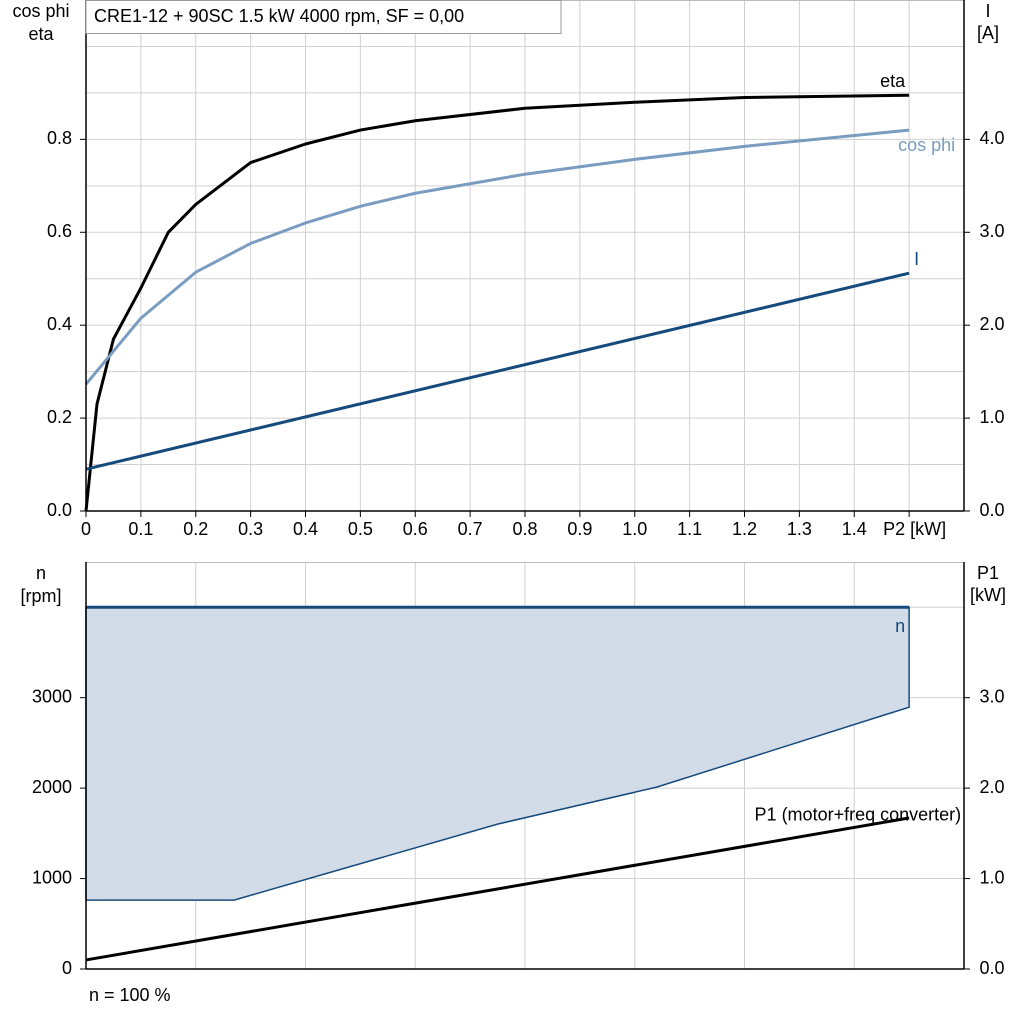  Describe the element at coordinates (914, 529) in the screenshot. I see `x-tick-label: P2 [kW]` at that location.